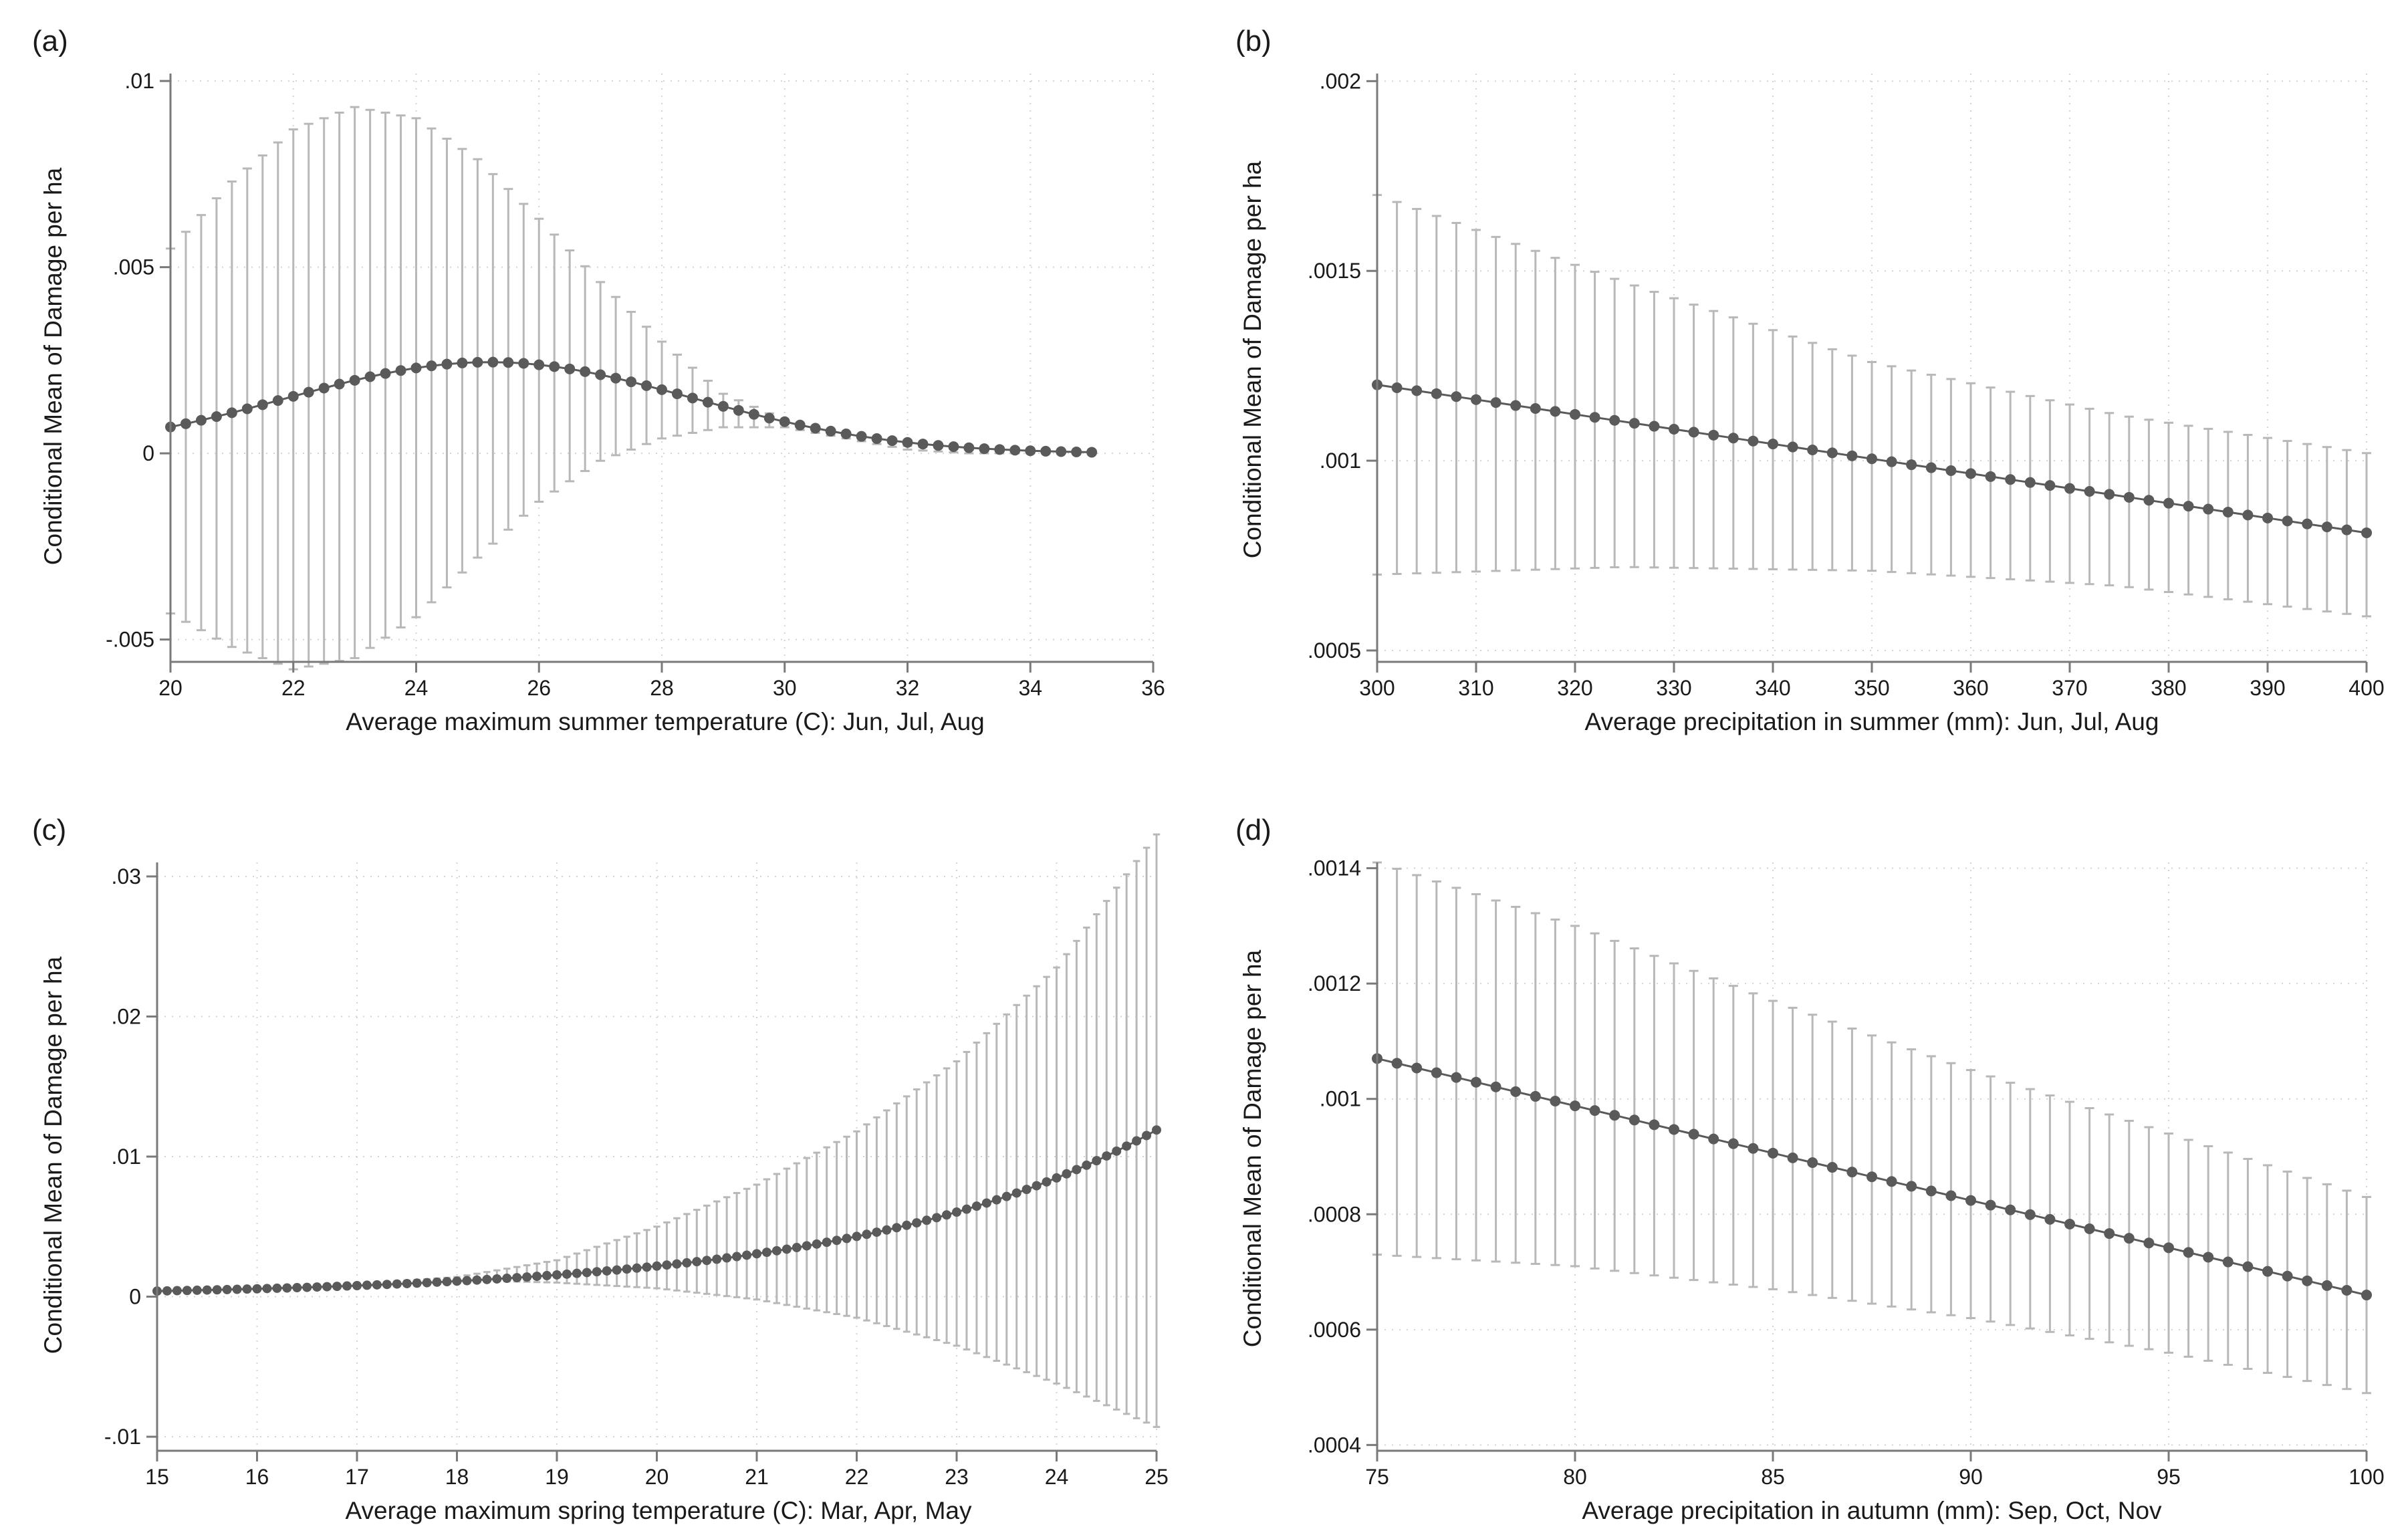 The height and width of the screenshot is (1539, 2408). What do you see at coordinates (657, 1470) in the screenshot?
I see `panel-c-x-ticks: 15 16 17 18 19 20 21 22 23 24 25` at bounding box center [657, 1470].